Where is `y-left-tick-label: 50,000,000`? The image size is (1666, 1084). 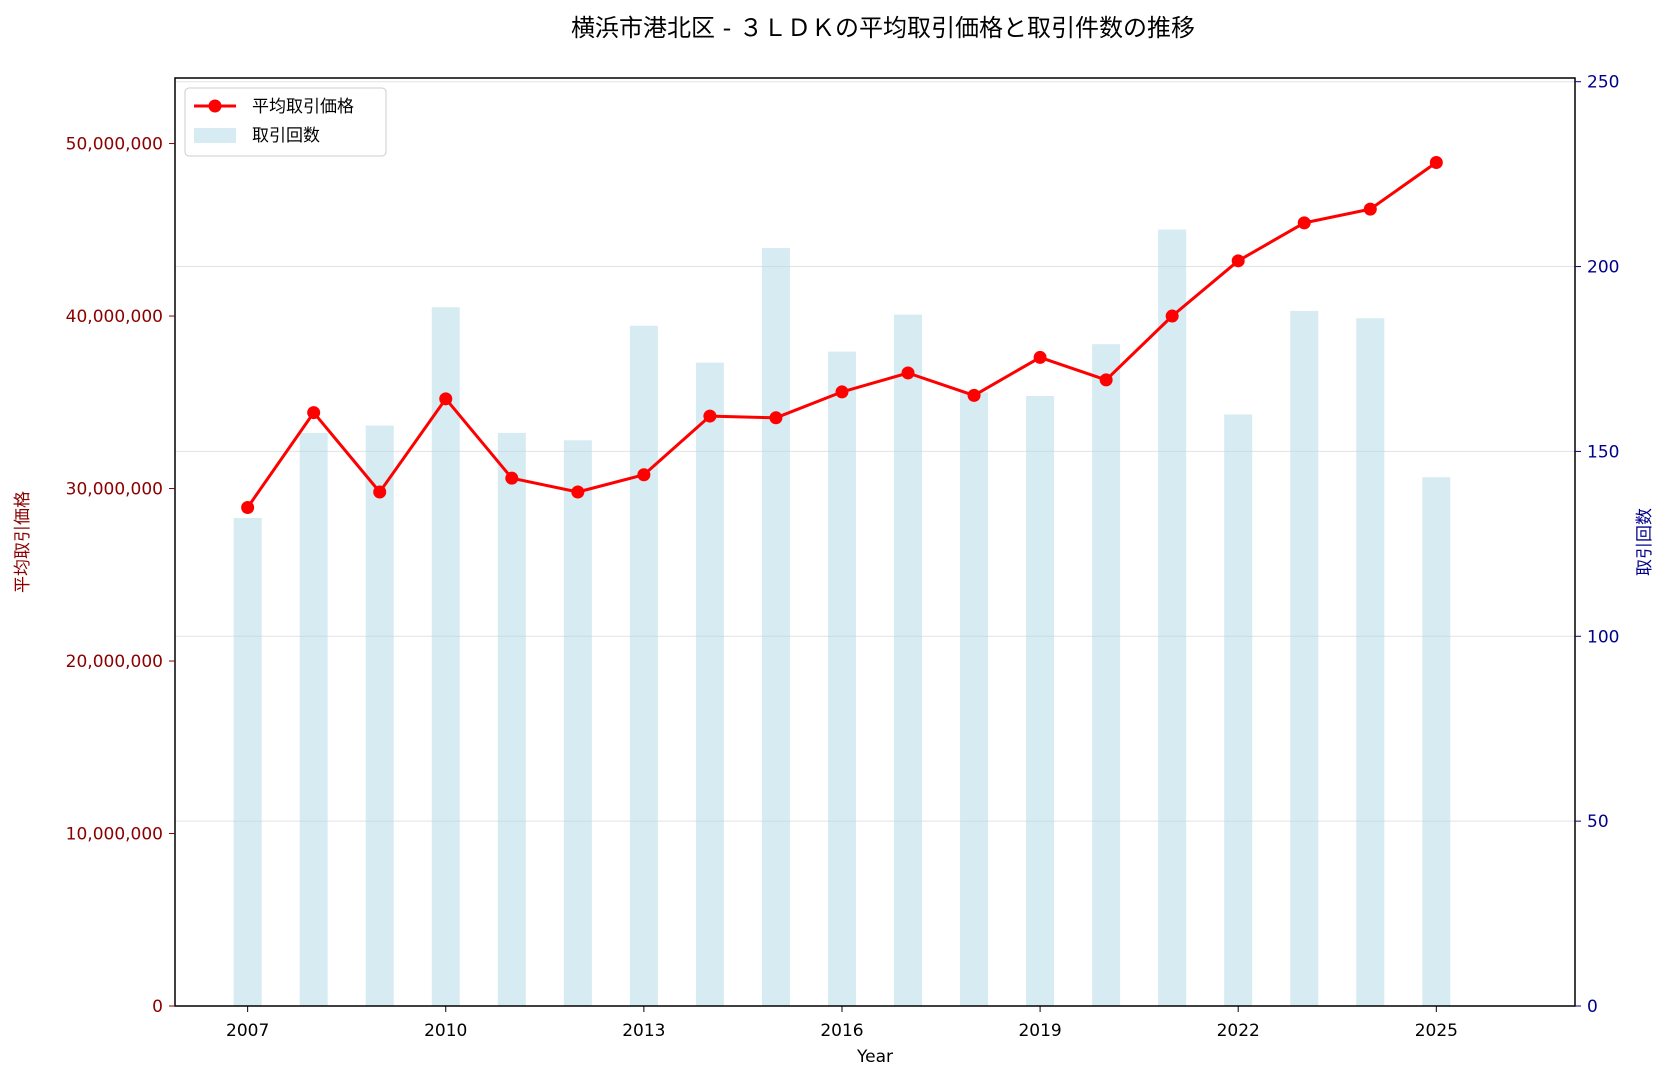
y-left-tick-label: 50,000,000 is located at coordinates (114, 145).